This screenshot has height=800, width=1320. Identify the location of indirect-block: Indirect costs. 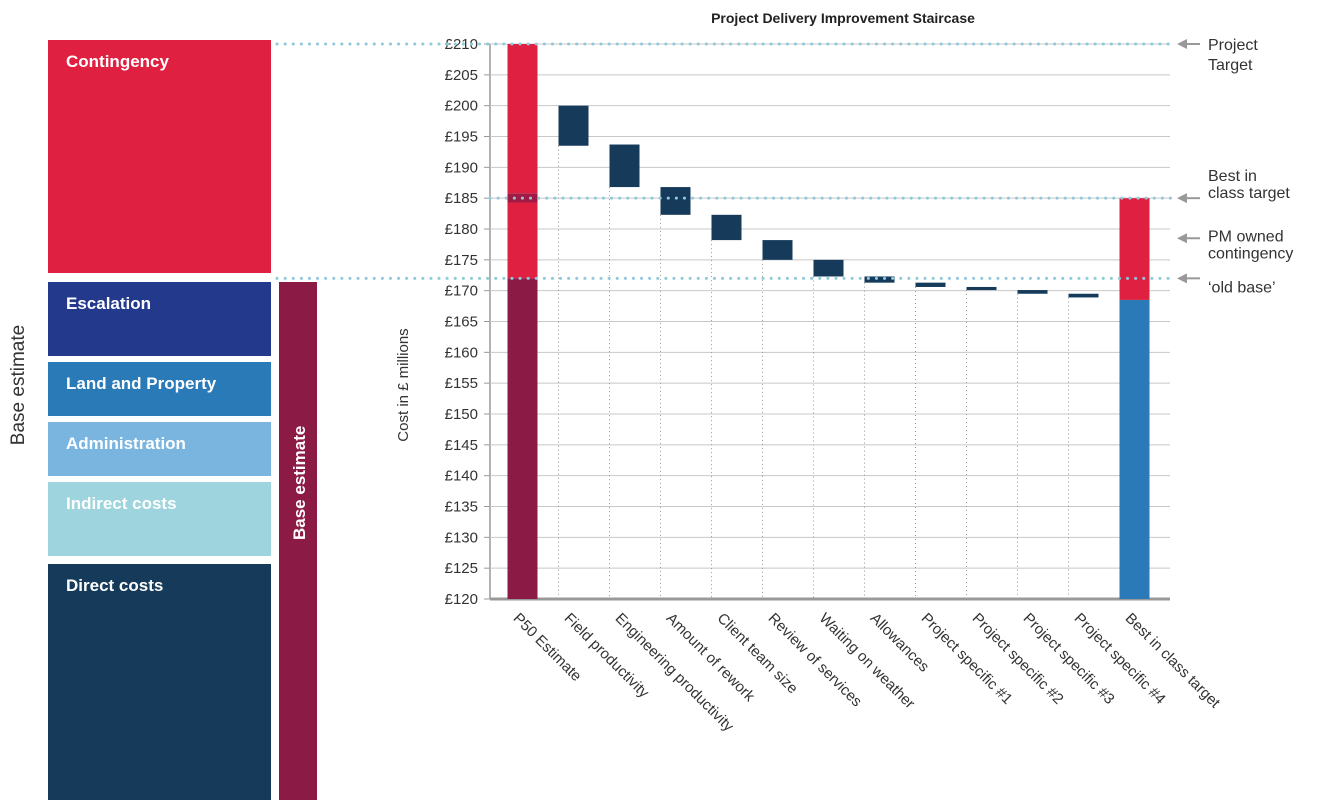
(159, 519).